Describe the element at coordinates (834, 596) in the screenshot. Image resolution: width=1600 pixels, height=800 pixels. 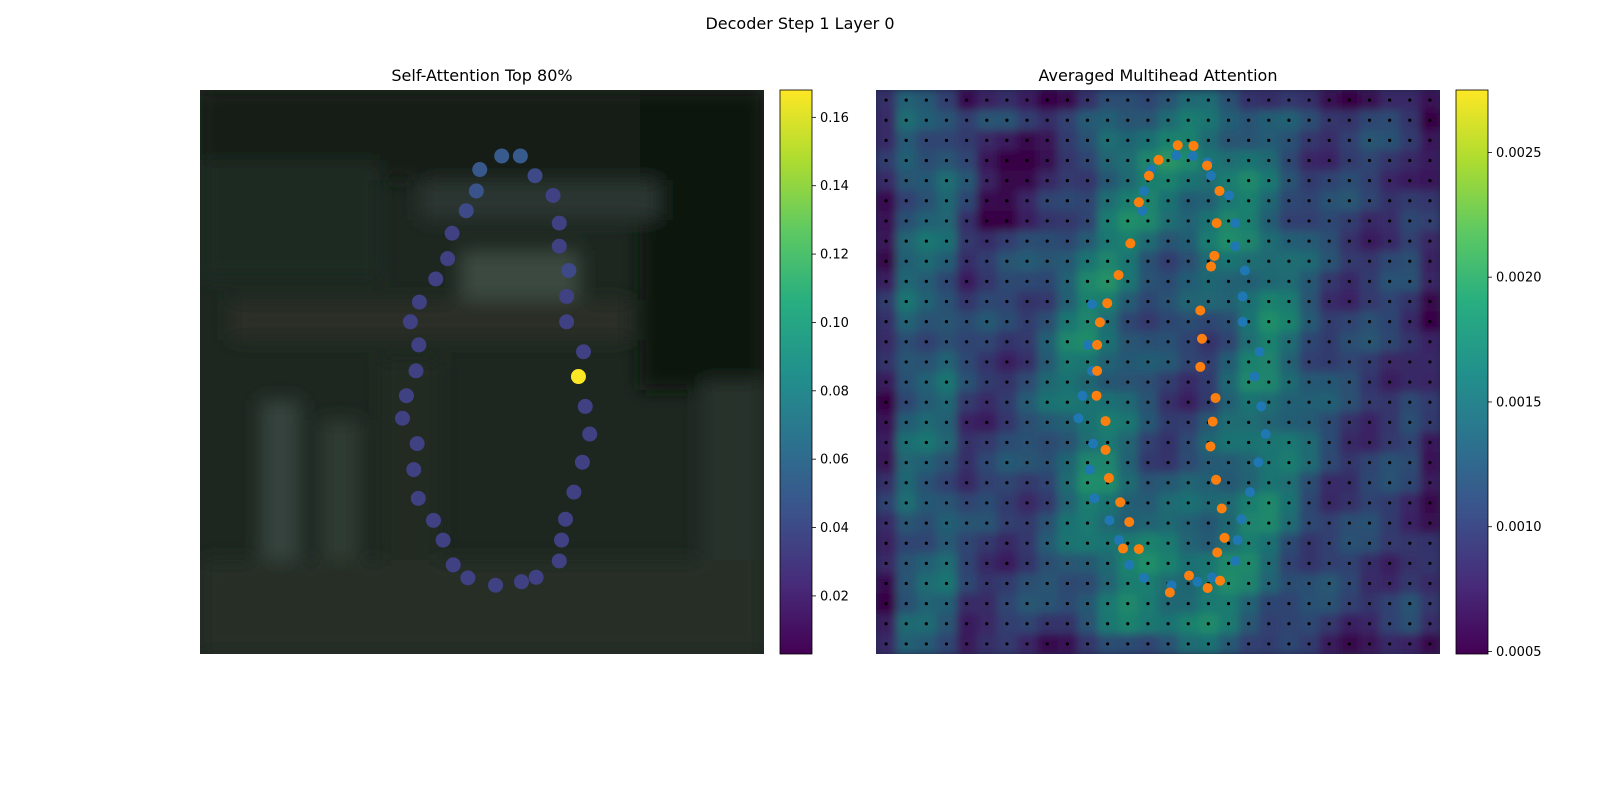
I see `left-colorbar-tick-label-0: 0.02` at that location.